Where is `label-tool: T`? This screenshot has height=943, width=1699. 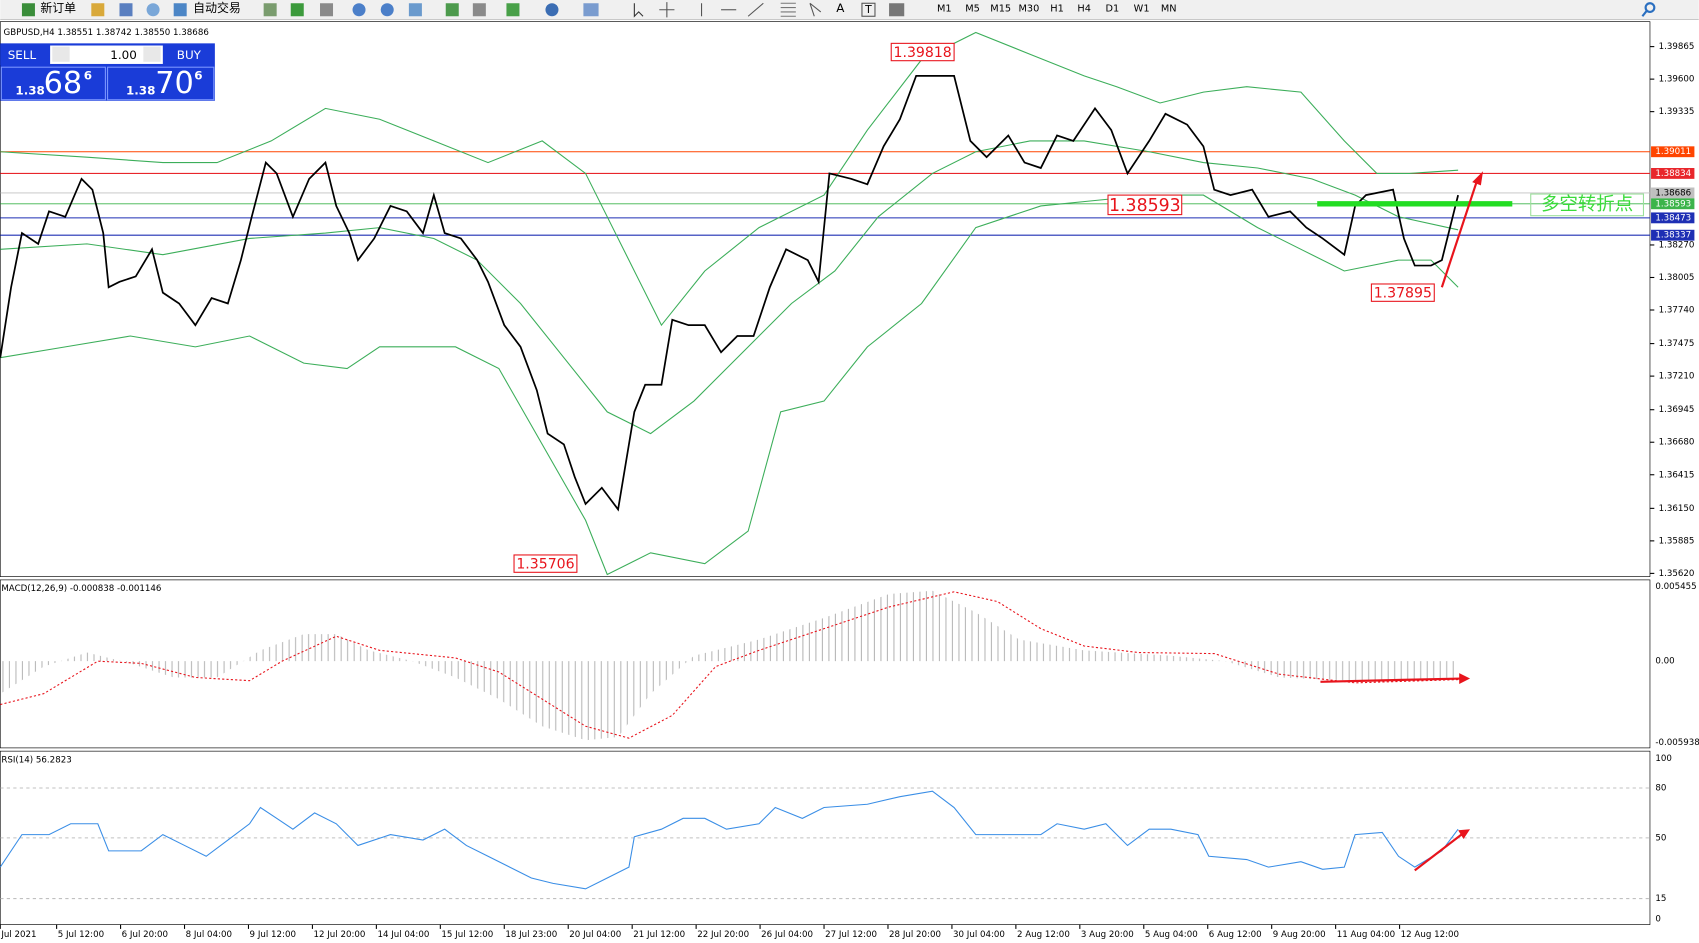 label-tool: T is located at coordinates (868, 9).